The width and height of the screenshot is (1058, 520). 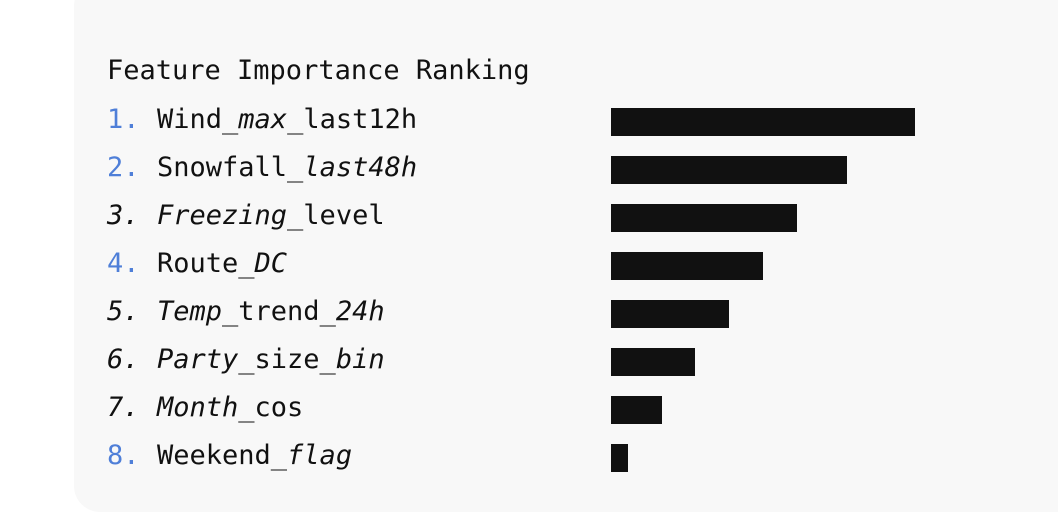 I want to click on feature-row: 7. Month_cos, so click(x=557, y=408).